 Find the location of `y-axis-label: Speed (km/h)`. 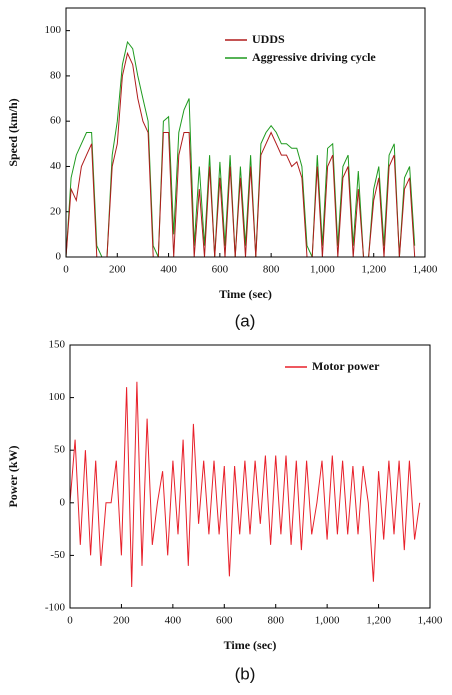

y-axis-label: Speed (km/h) is located at coordinates (13, 132).